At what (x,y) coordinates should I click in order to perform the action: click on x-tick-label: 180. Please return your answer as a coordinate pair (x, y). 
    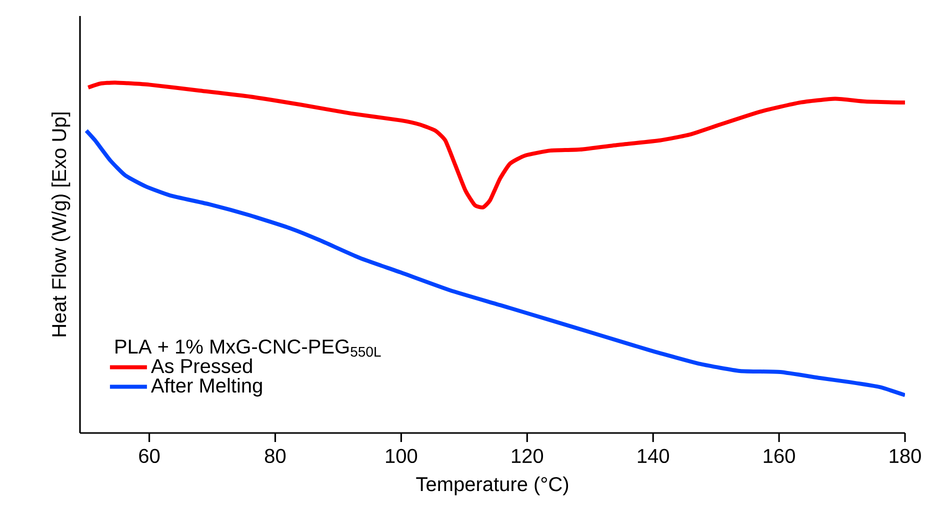
    Looking at the image, I should click on (905, 456).